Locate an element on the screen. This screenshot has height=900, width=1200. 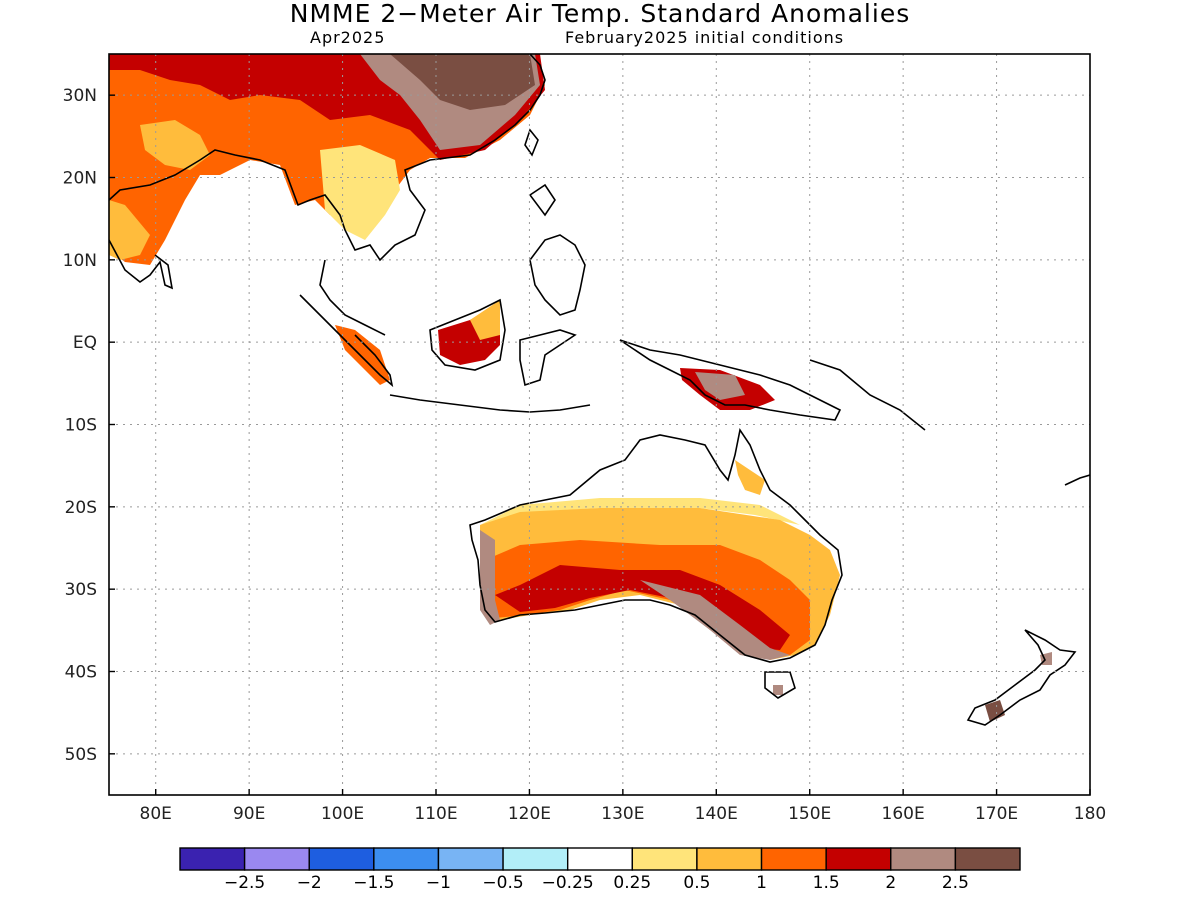
colorbar-label: −2.5 is located at coordinates (244, 883).